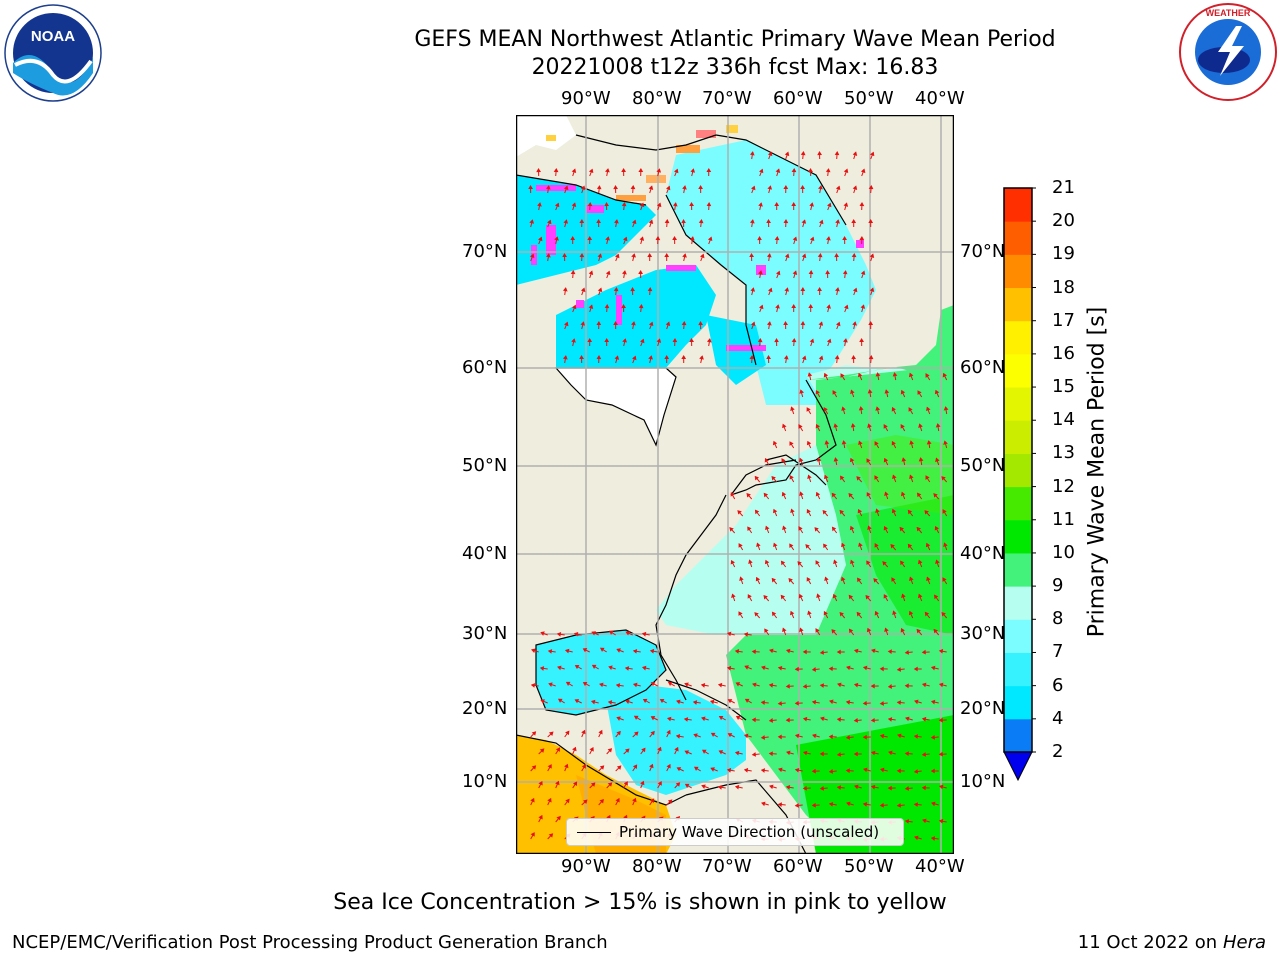  What do you see at coordinates (676, 740) in the screenshot?
I see `caribbean-sea` at bounding box center [676, 740].